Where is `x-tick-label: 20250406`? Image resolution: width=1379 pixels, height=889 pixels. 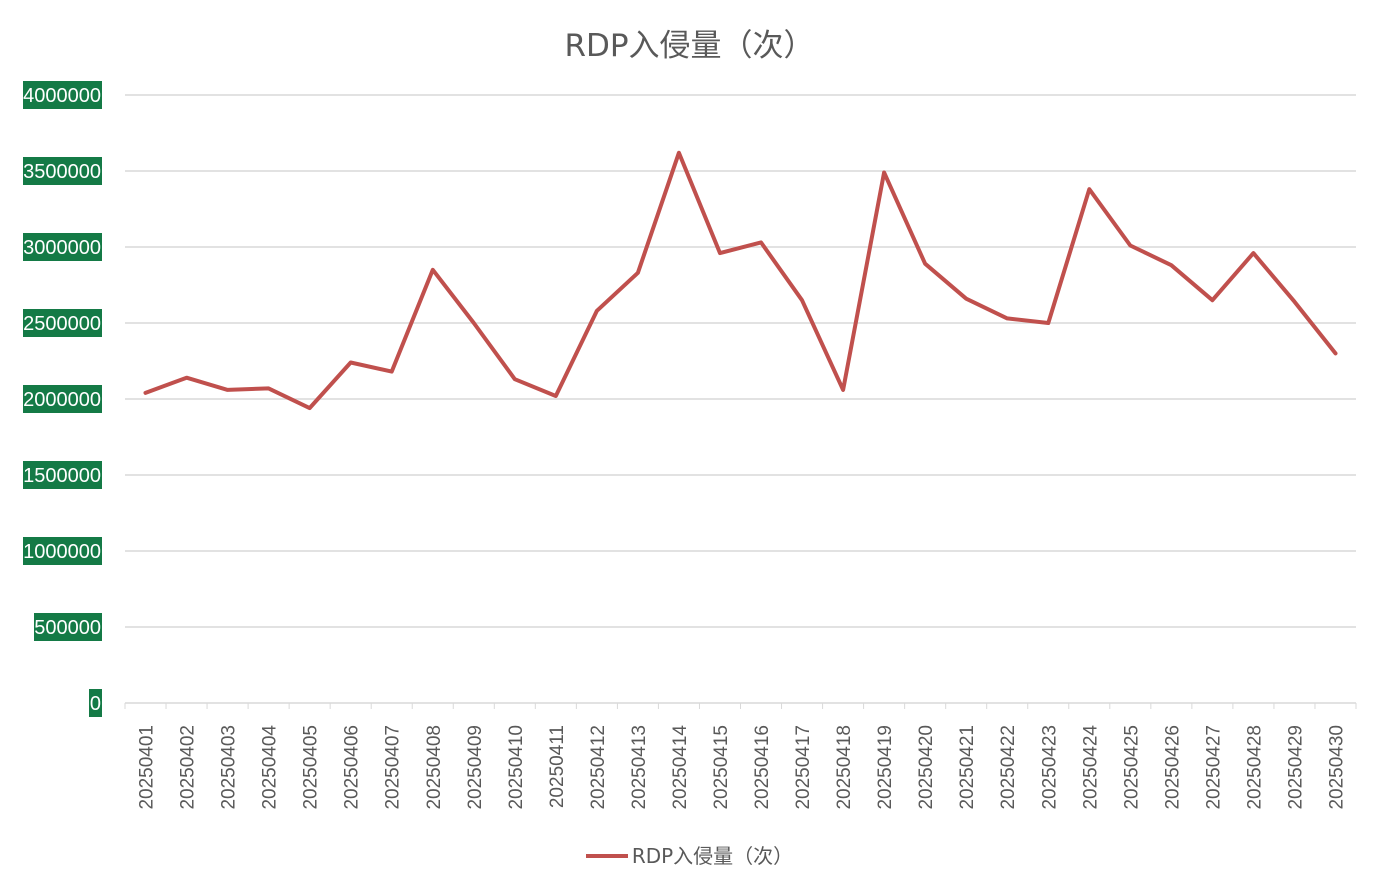 x-tick-label: 20250406 is located at coordinates (352, 767).